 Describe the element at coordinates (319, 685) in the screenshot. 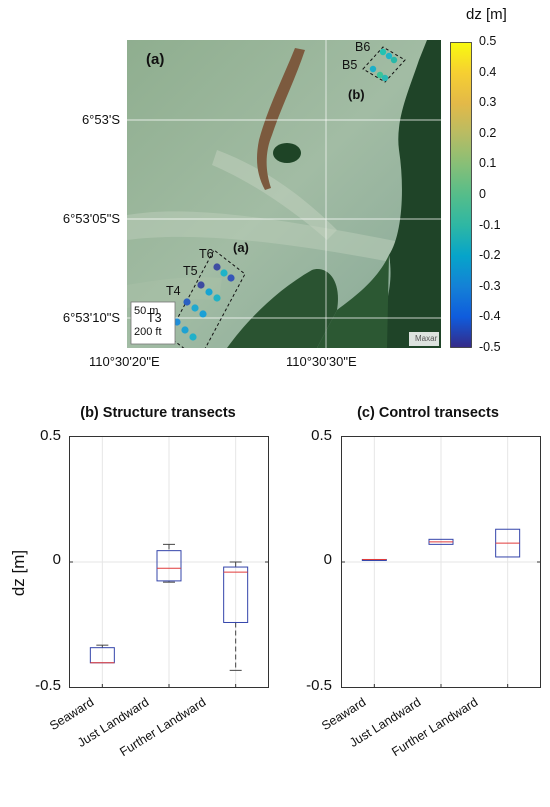

I see `y-tick-c-bot: -0.5` at that location.